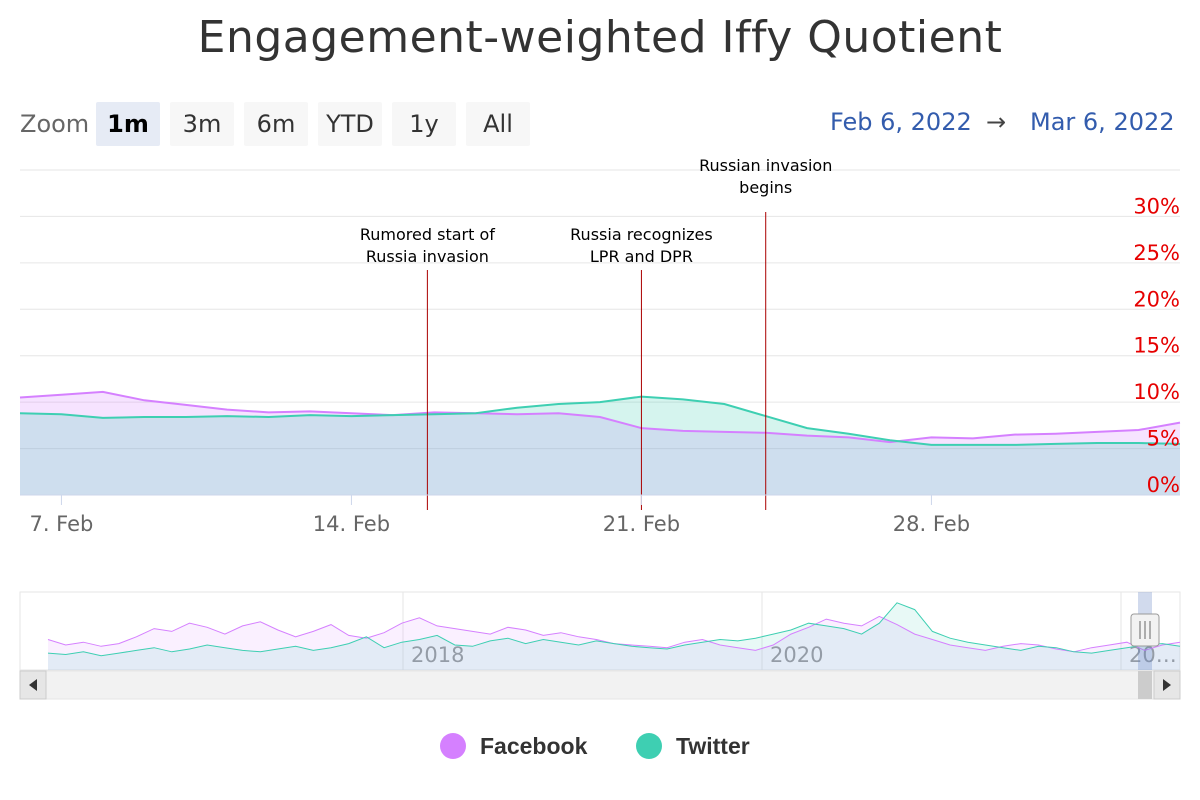  I want to click on annotation-label: Russia recognizes, so click(641, 234).